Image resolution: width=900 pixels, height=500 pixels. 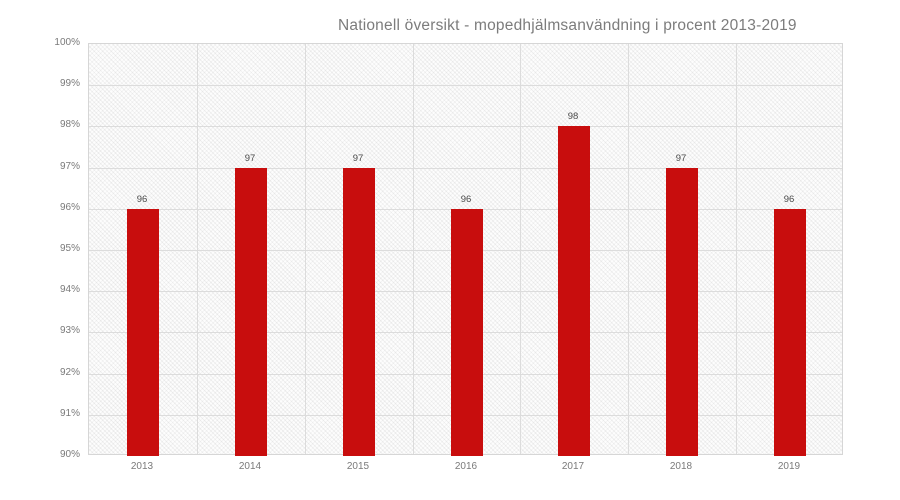 I want to click on x-tick-label: 2018, so click(x=681, y=466).